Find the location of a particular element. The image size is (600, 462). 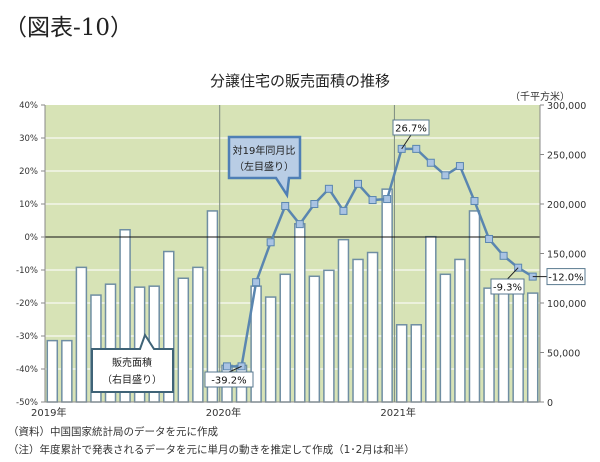

right-axis-unit: （千平方米） is located at coordinates (540, 97).